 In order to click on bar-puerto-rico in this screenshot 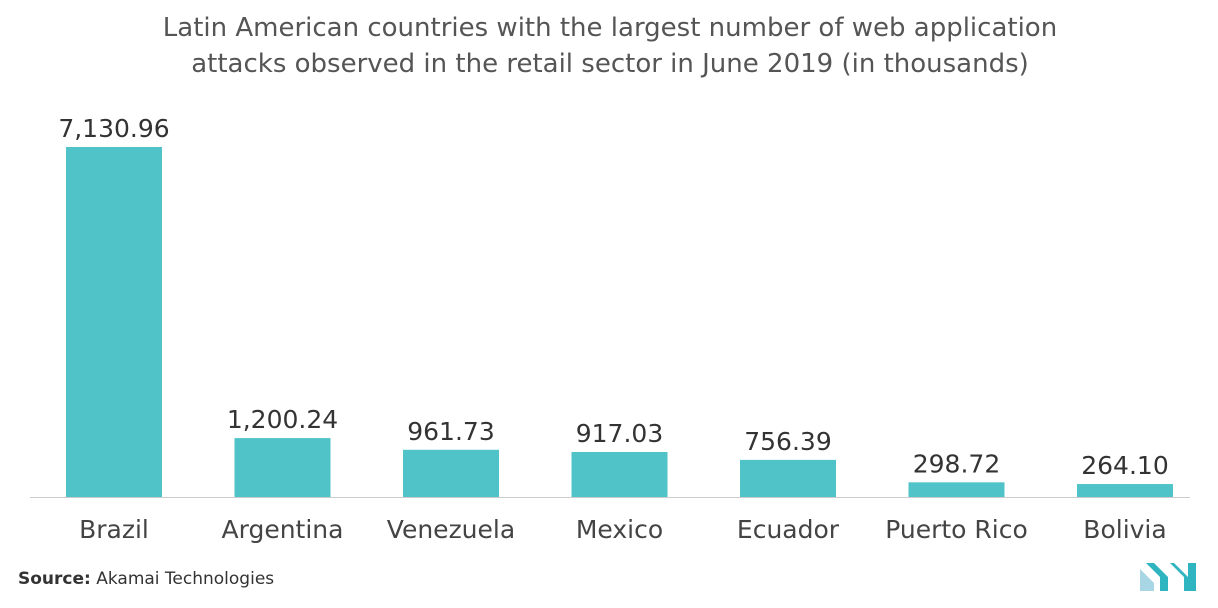, I will do `click(956, 489)`.